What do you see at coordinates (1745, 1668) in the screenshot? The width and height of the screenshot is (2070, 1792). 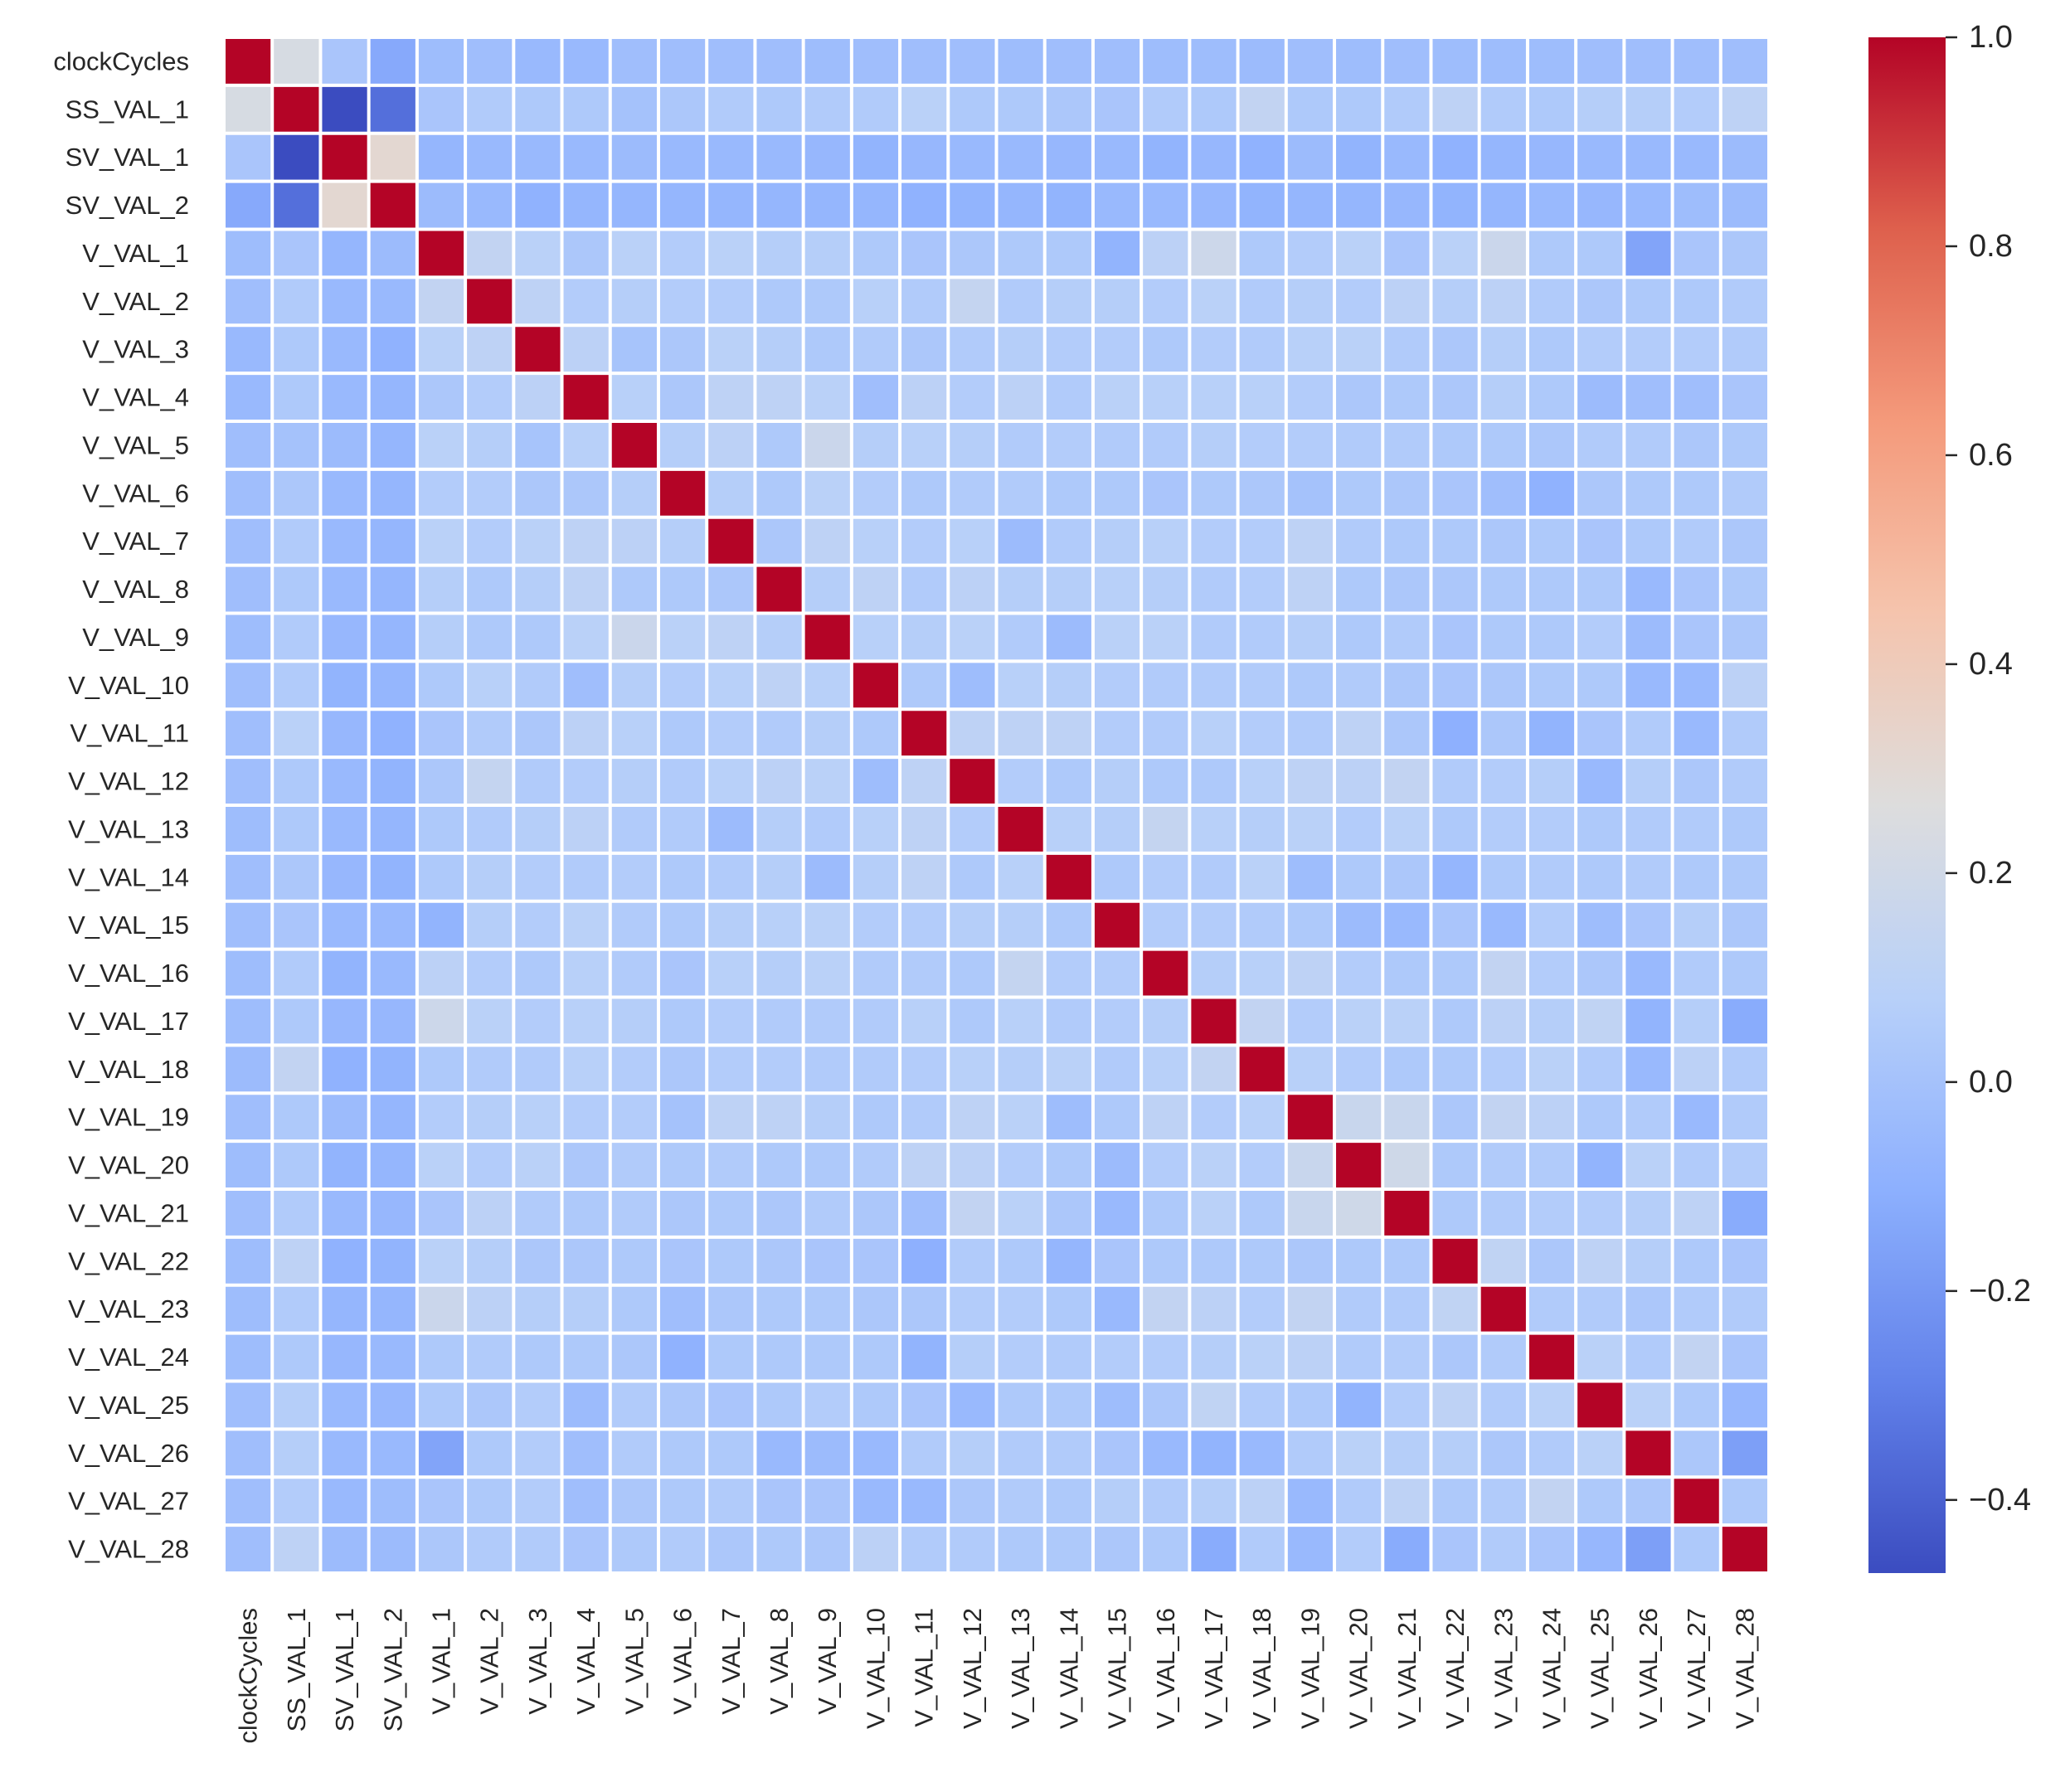 I see `x-tick-label: V_VAL_28` at bounding box center [1745, 1668].